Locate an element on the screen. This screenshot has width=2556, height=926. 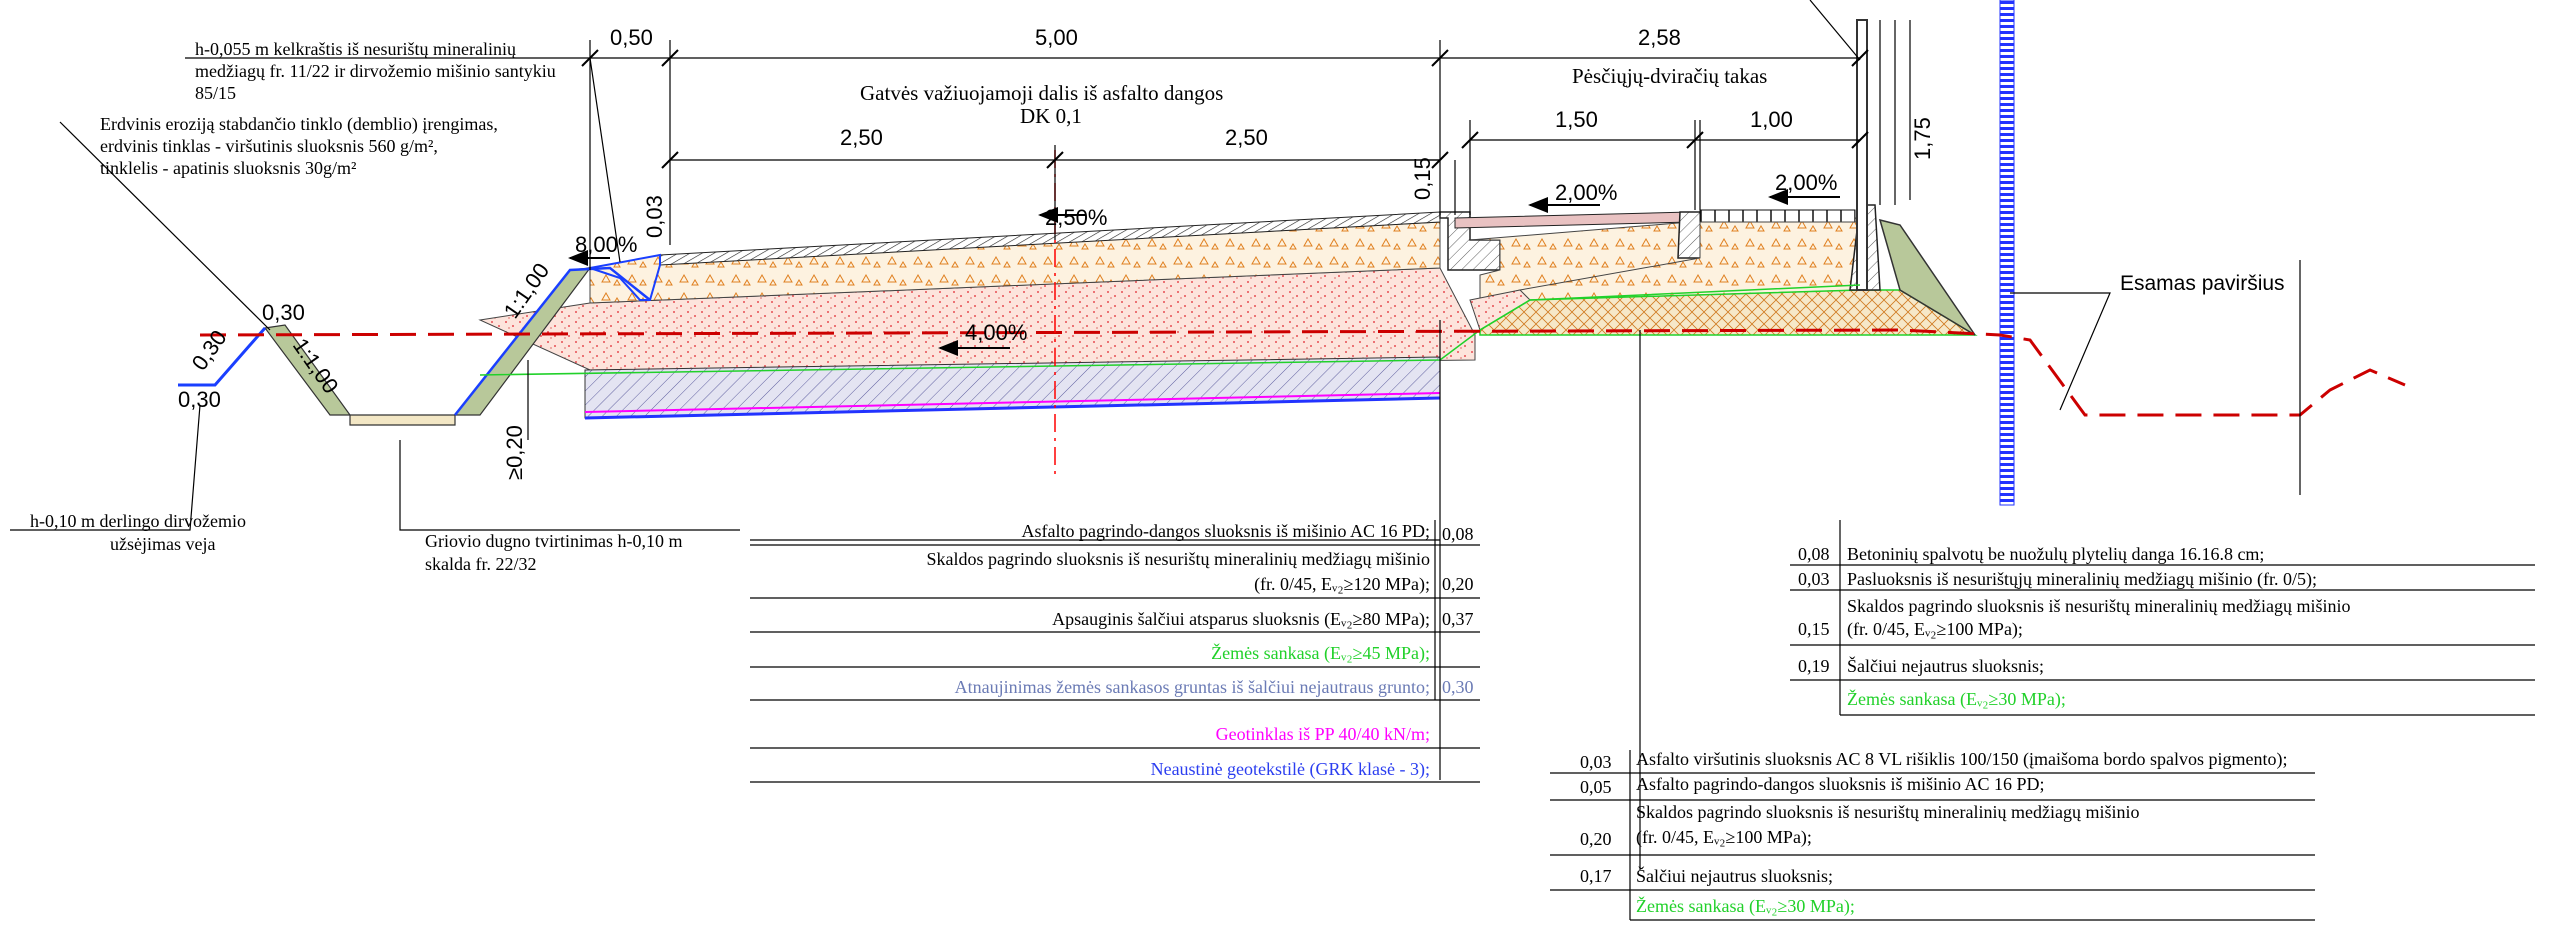
bike-layer-4-val: 0,17 is located at coordinates (1596, 876).